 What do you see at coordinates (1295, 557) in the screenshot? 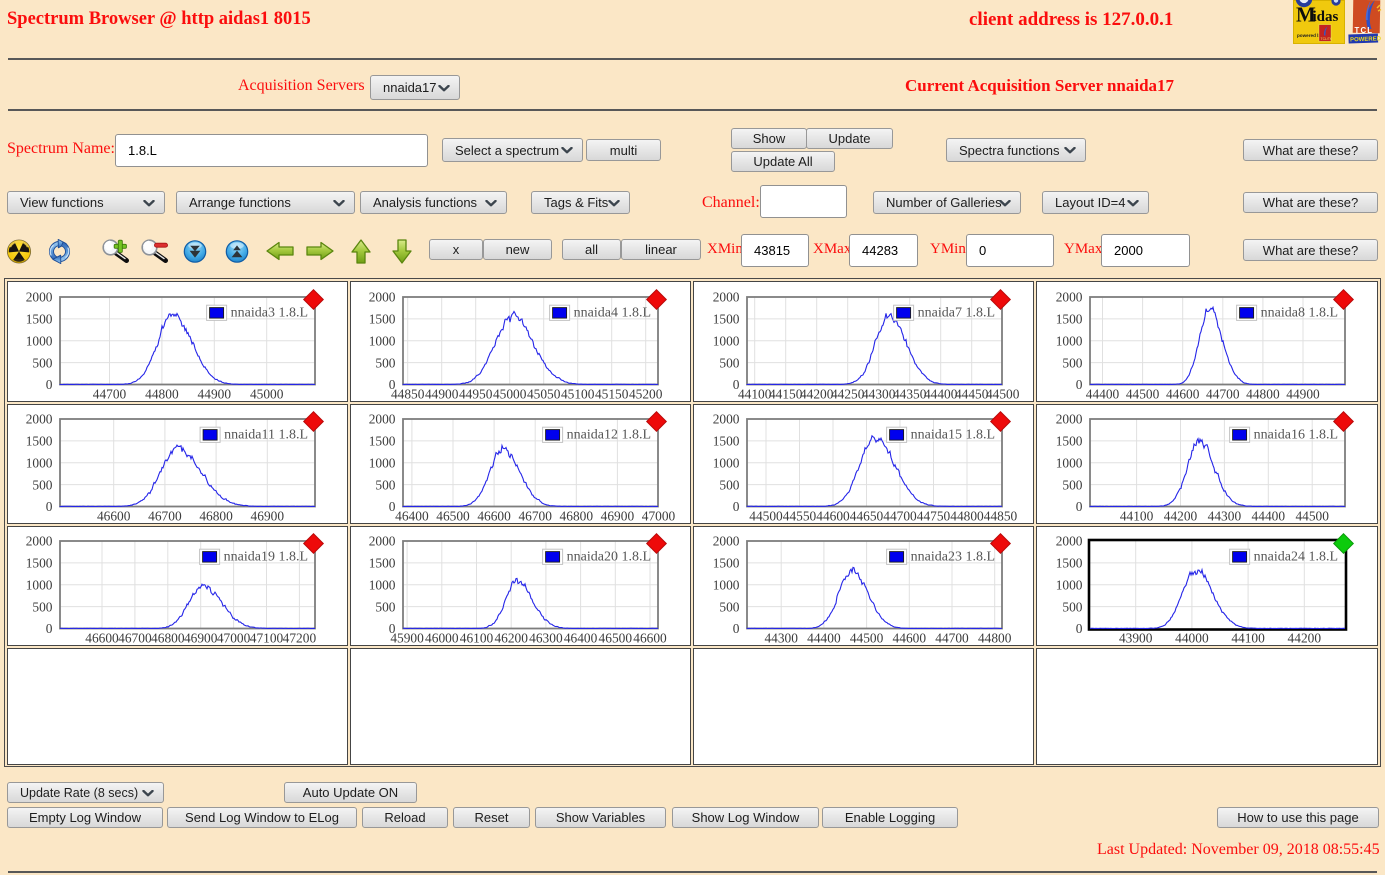
I see `svg-text: nnaida24 1.8.L` at bounding box center [1295, 557].